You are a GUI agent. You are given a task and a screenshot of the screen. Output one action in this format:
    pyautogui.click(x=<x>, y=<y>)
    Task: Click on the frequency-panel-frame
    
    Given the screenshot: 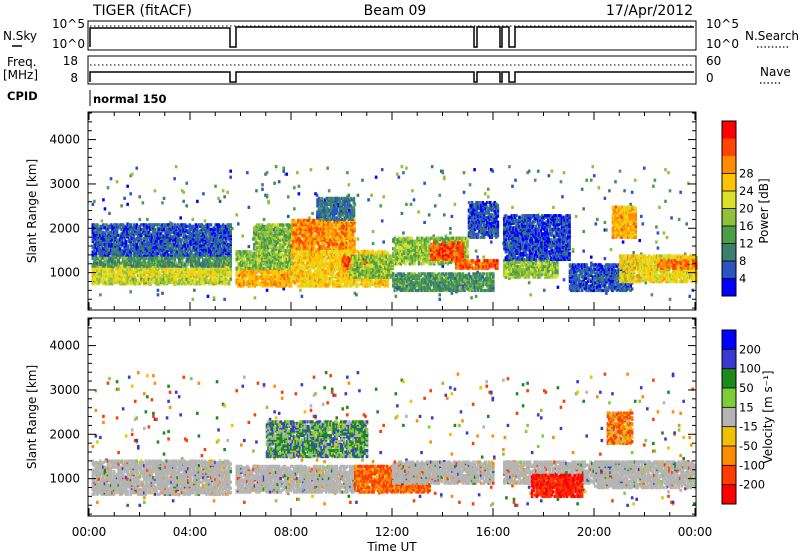 What is the action you would take?
    pyautogui.click(x=392, y=70)
    